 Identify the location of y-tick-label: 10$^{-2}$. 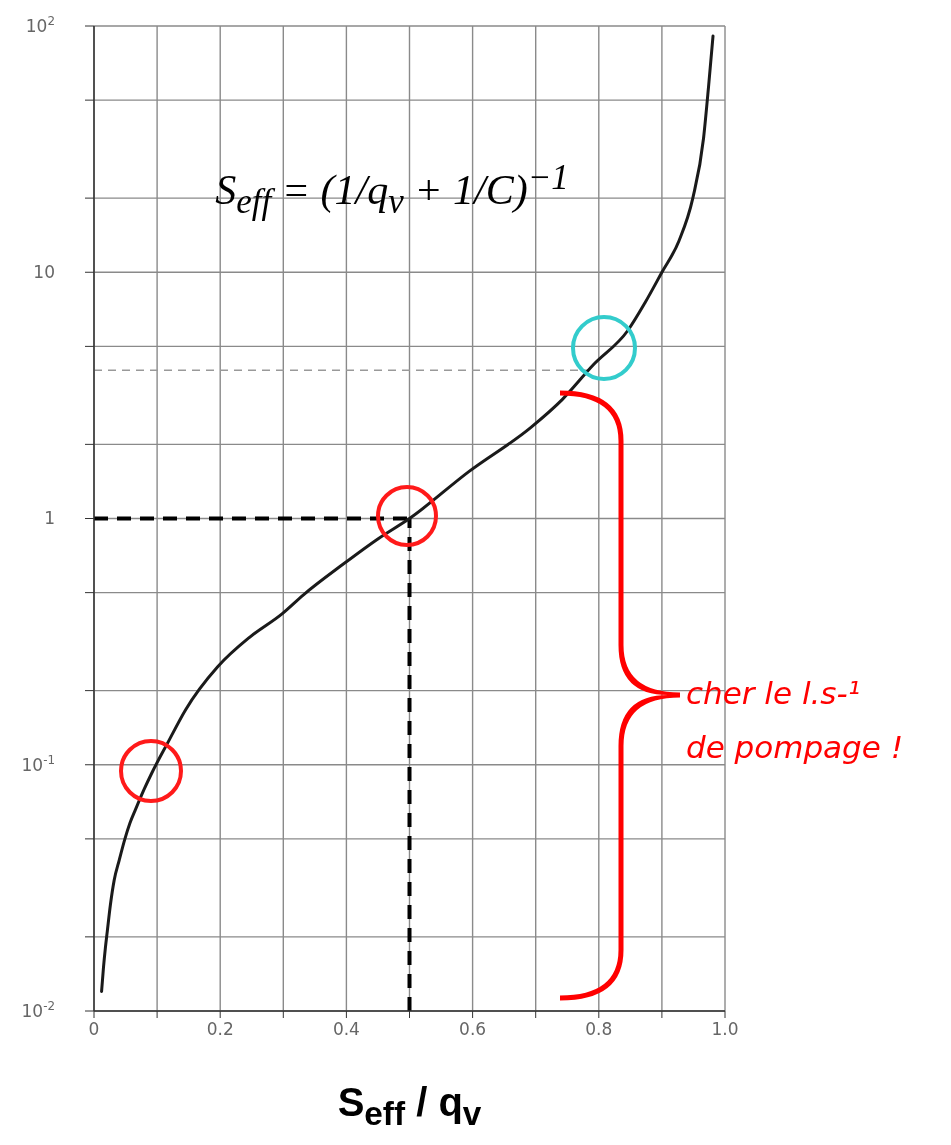
(38, 1009).